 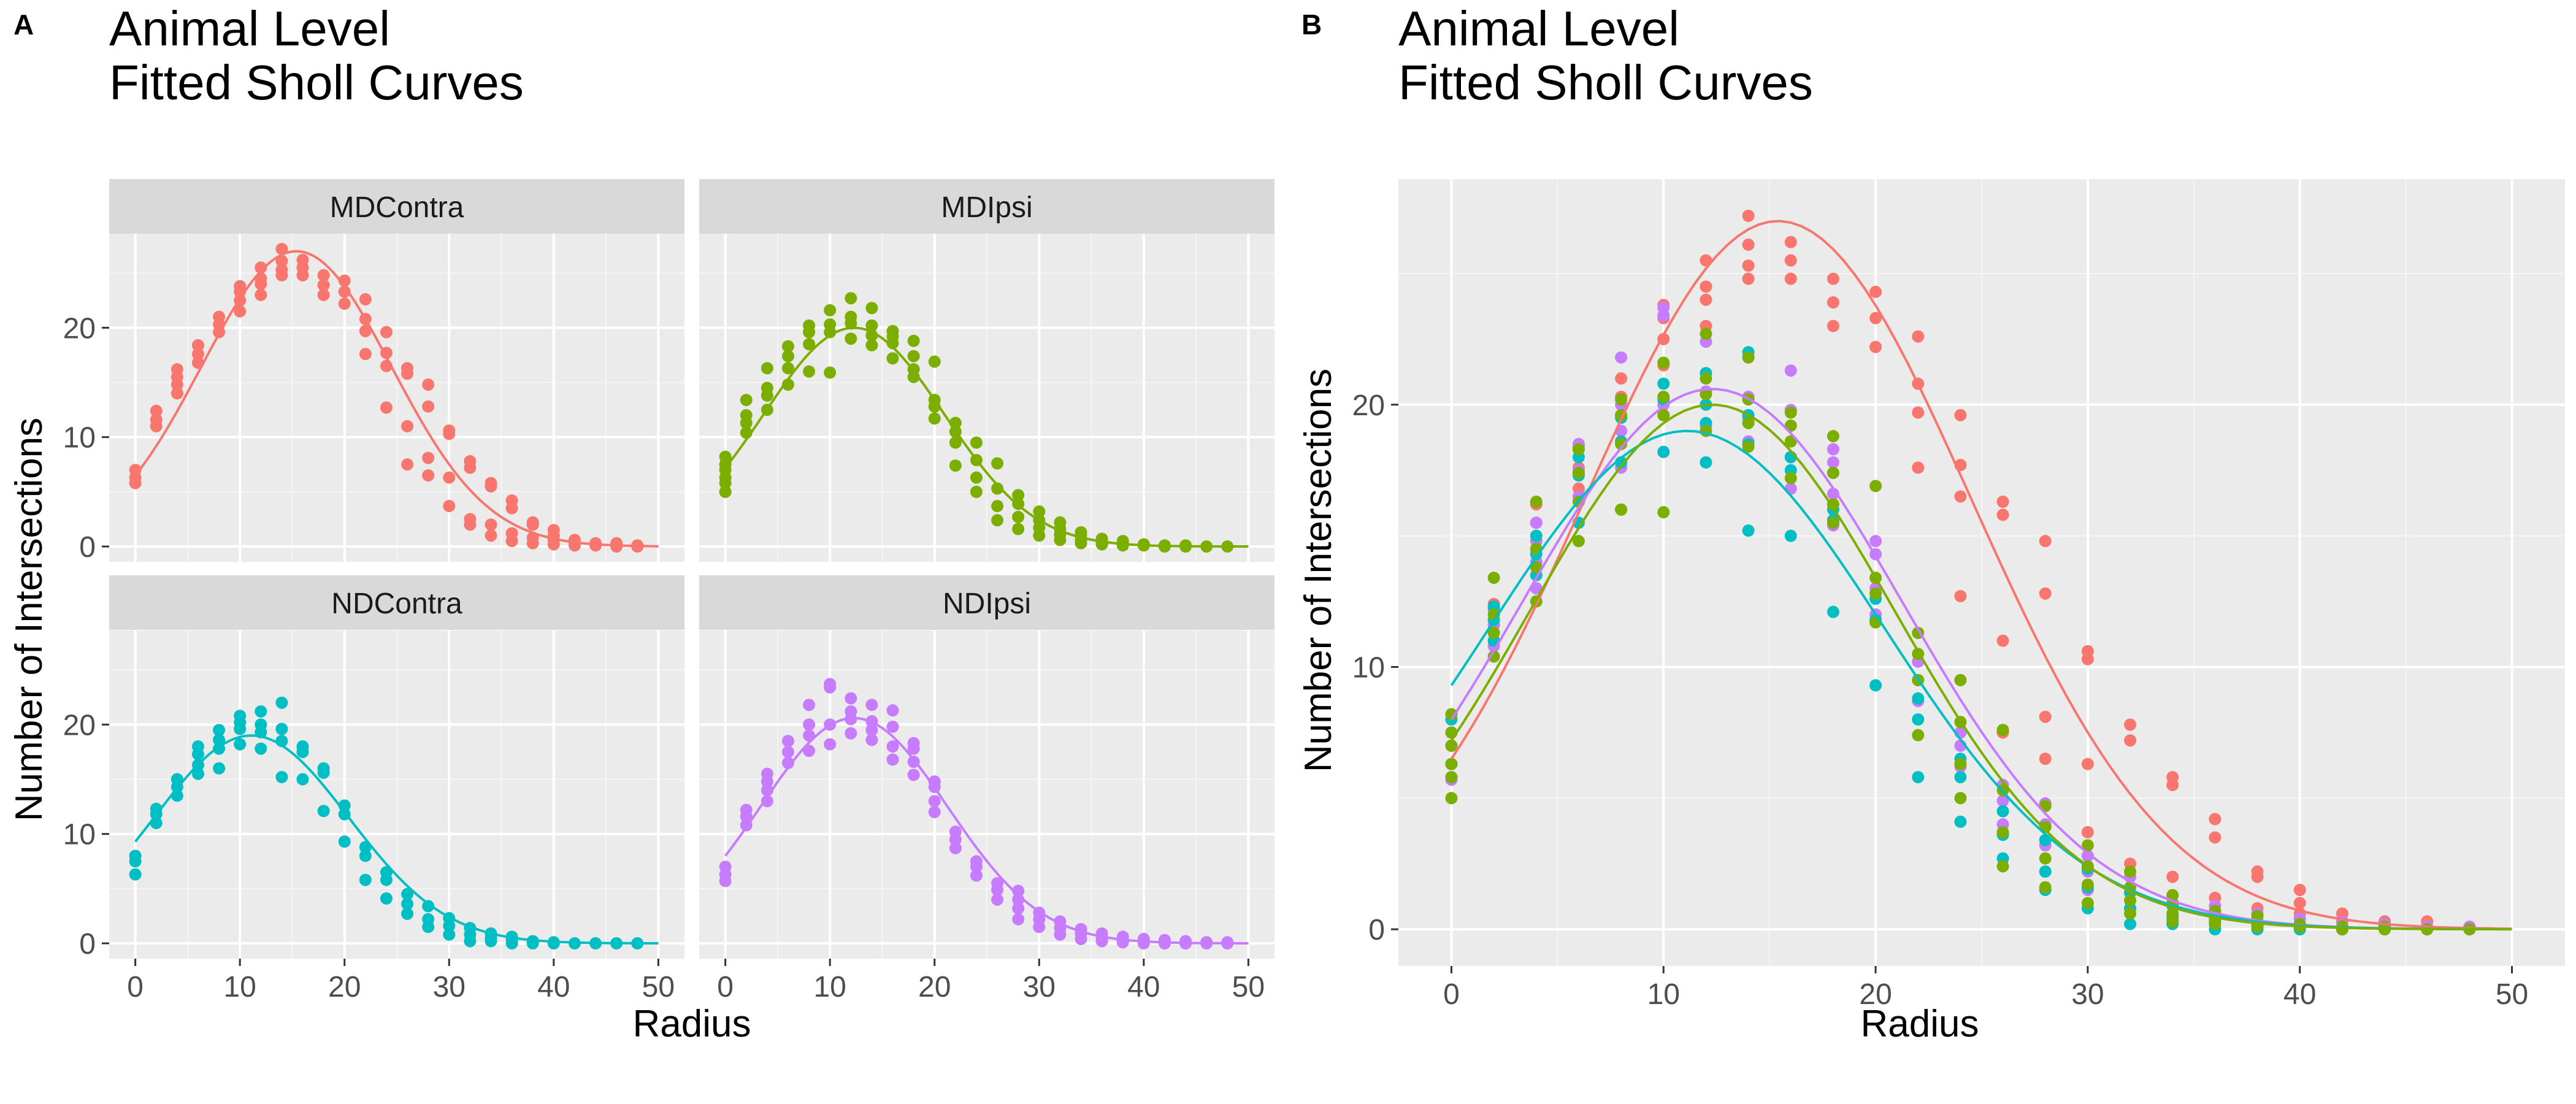 What do you see at coordinates (725, 987) in the screenshot?
I see `facet-ndipsi-x-tick-label: 0` at bounding box center [725, 987].